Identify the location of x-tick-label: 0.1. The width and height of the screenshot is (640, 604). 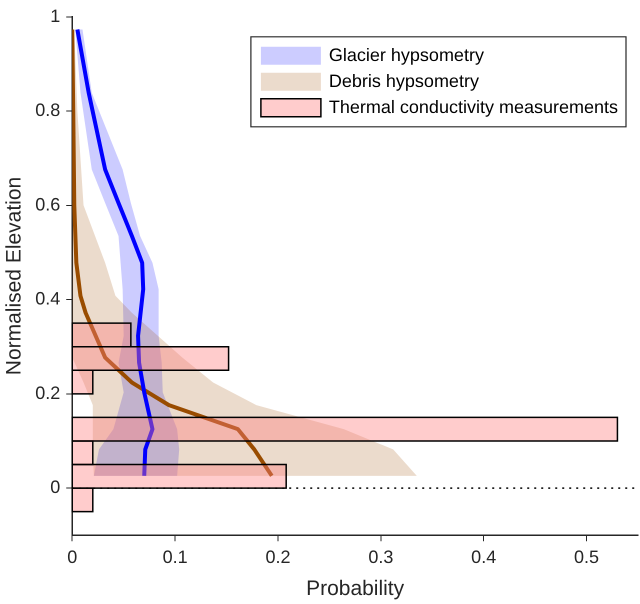
(175, 556).